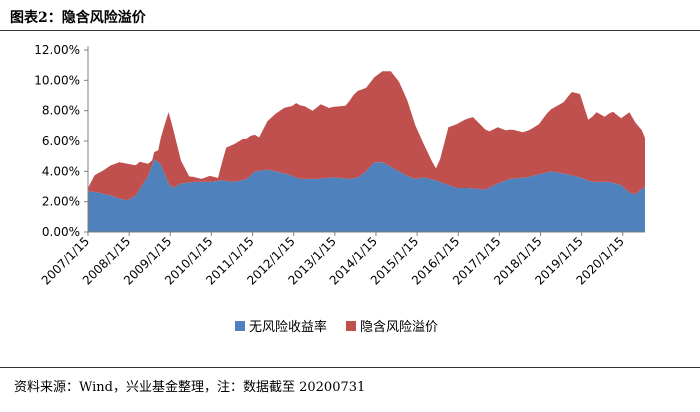 Image resolution: width=700 pixels, height=412 pixels. What do you see at coordinates (61, 202) in the screenshot?
I see `y-tick-label: 2.00%` at bounding box center [61, 202].